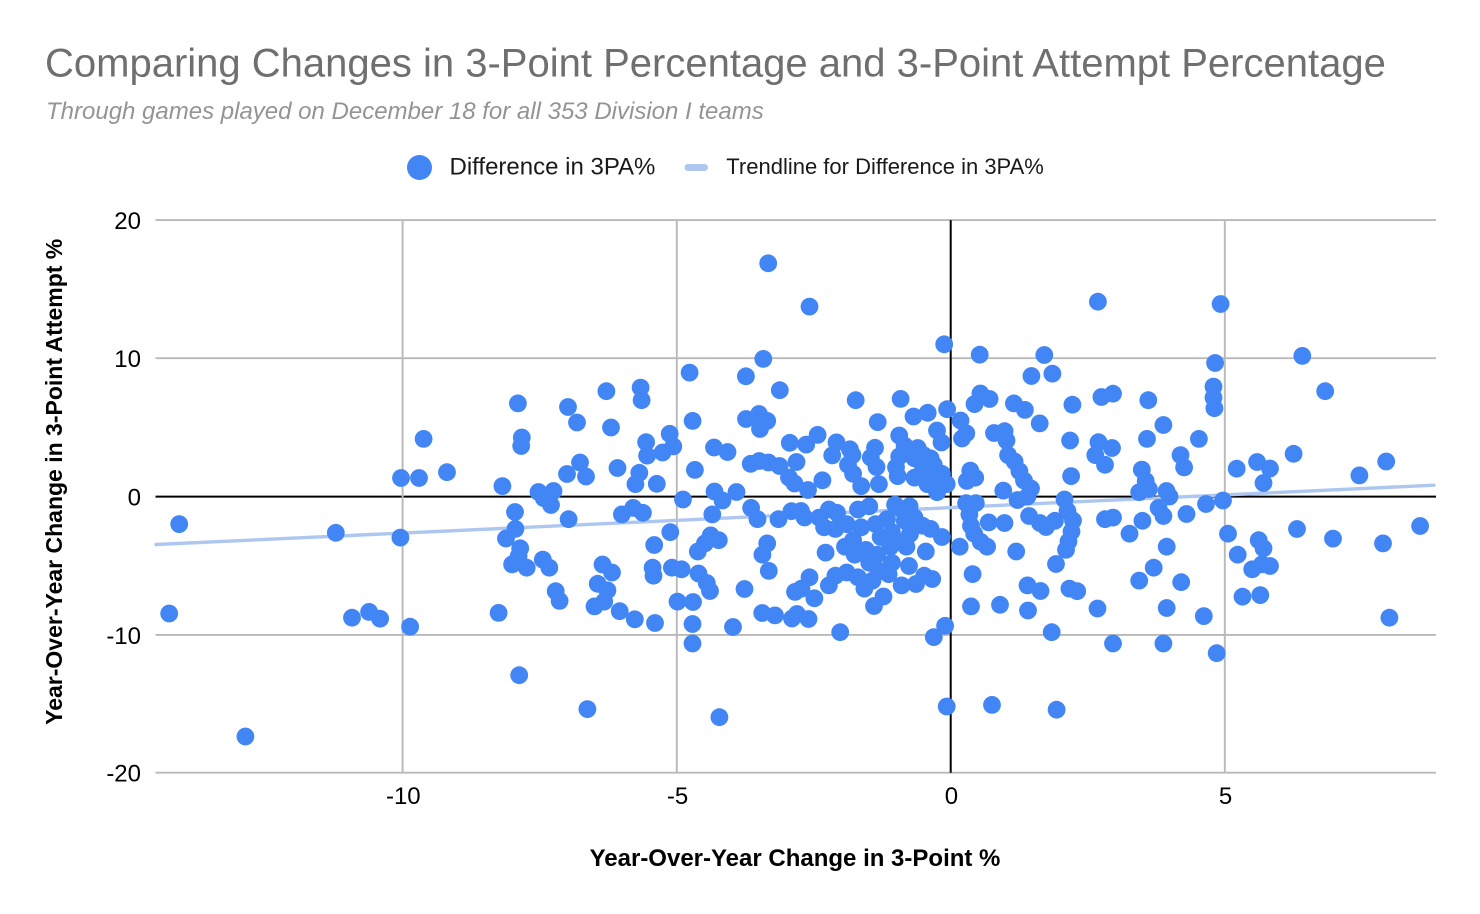 This screenshot has height=914, width=1480. What do you see at coordinates (677, 796) in the screenshot?
I see `svg-text: -5` at bounding box center [677, 796].